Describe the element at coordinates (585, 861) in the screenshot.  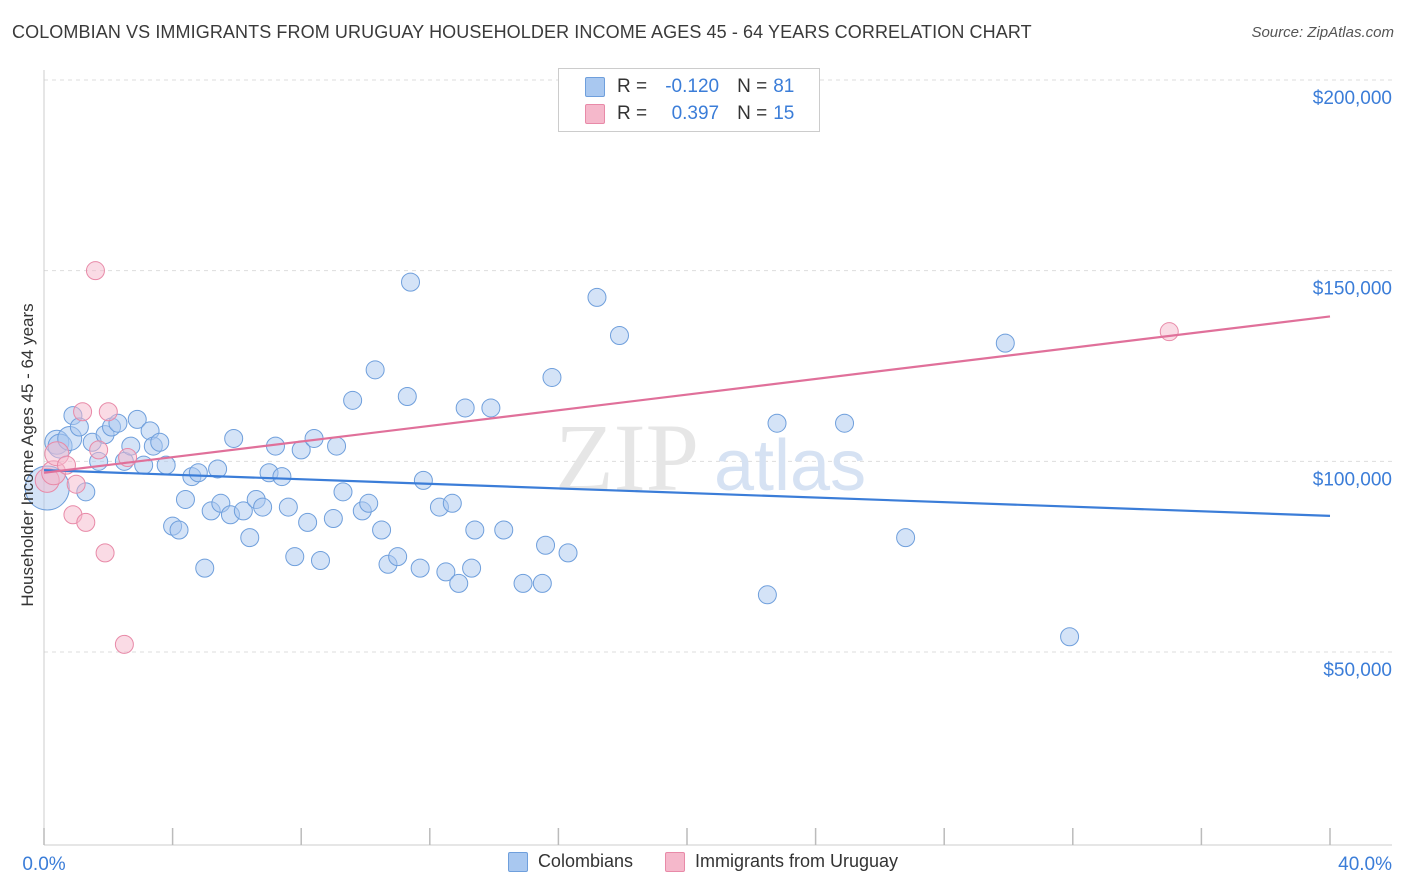
I see `legend-label-colombians: Colombians` at that location.